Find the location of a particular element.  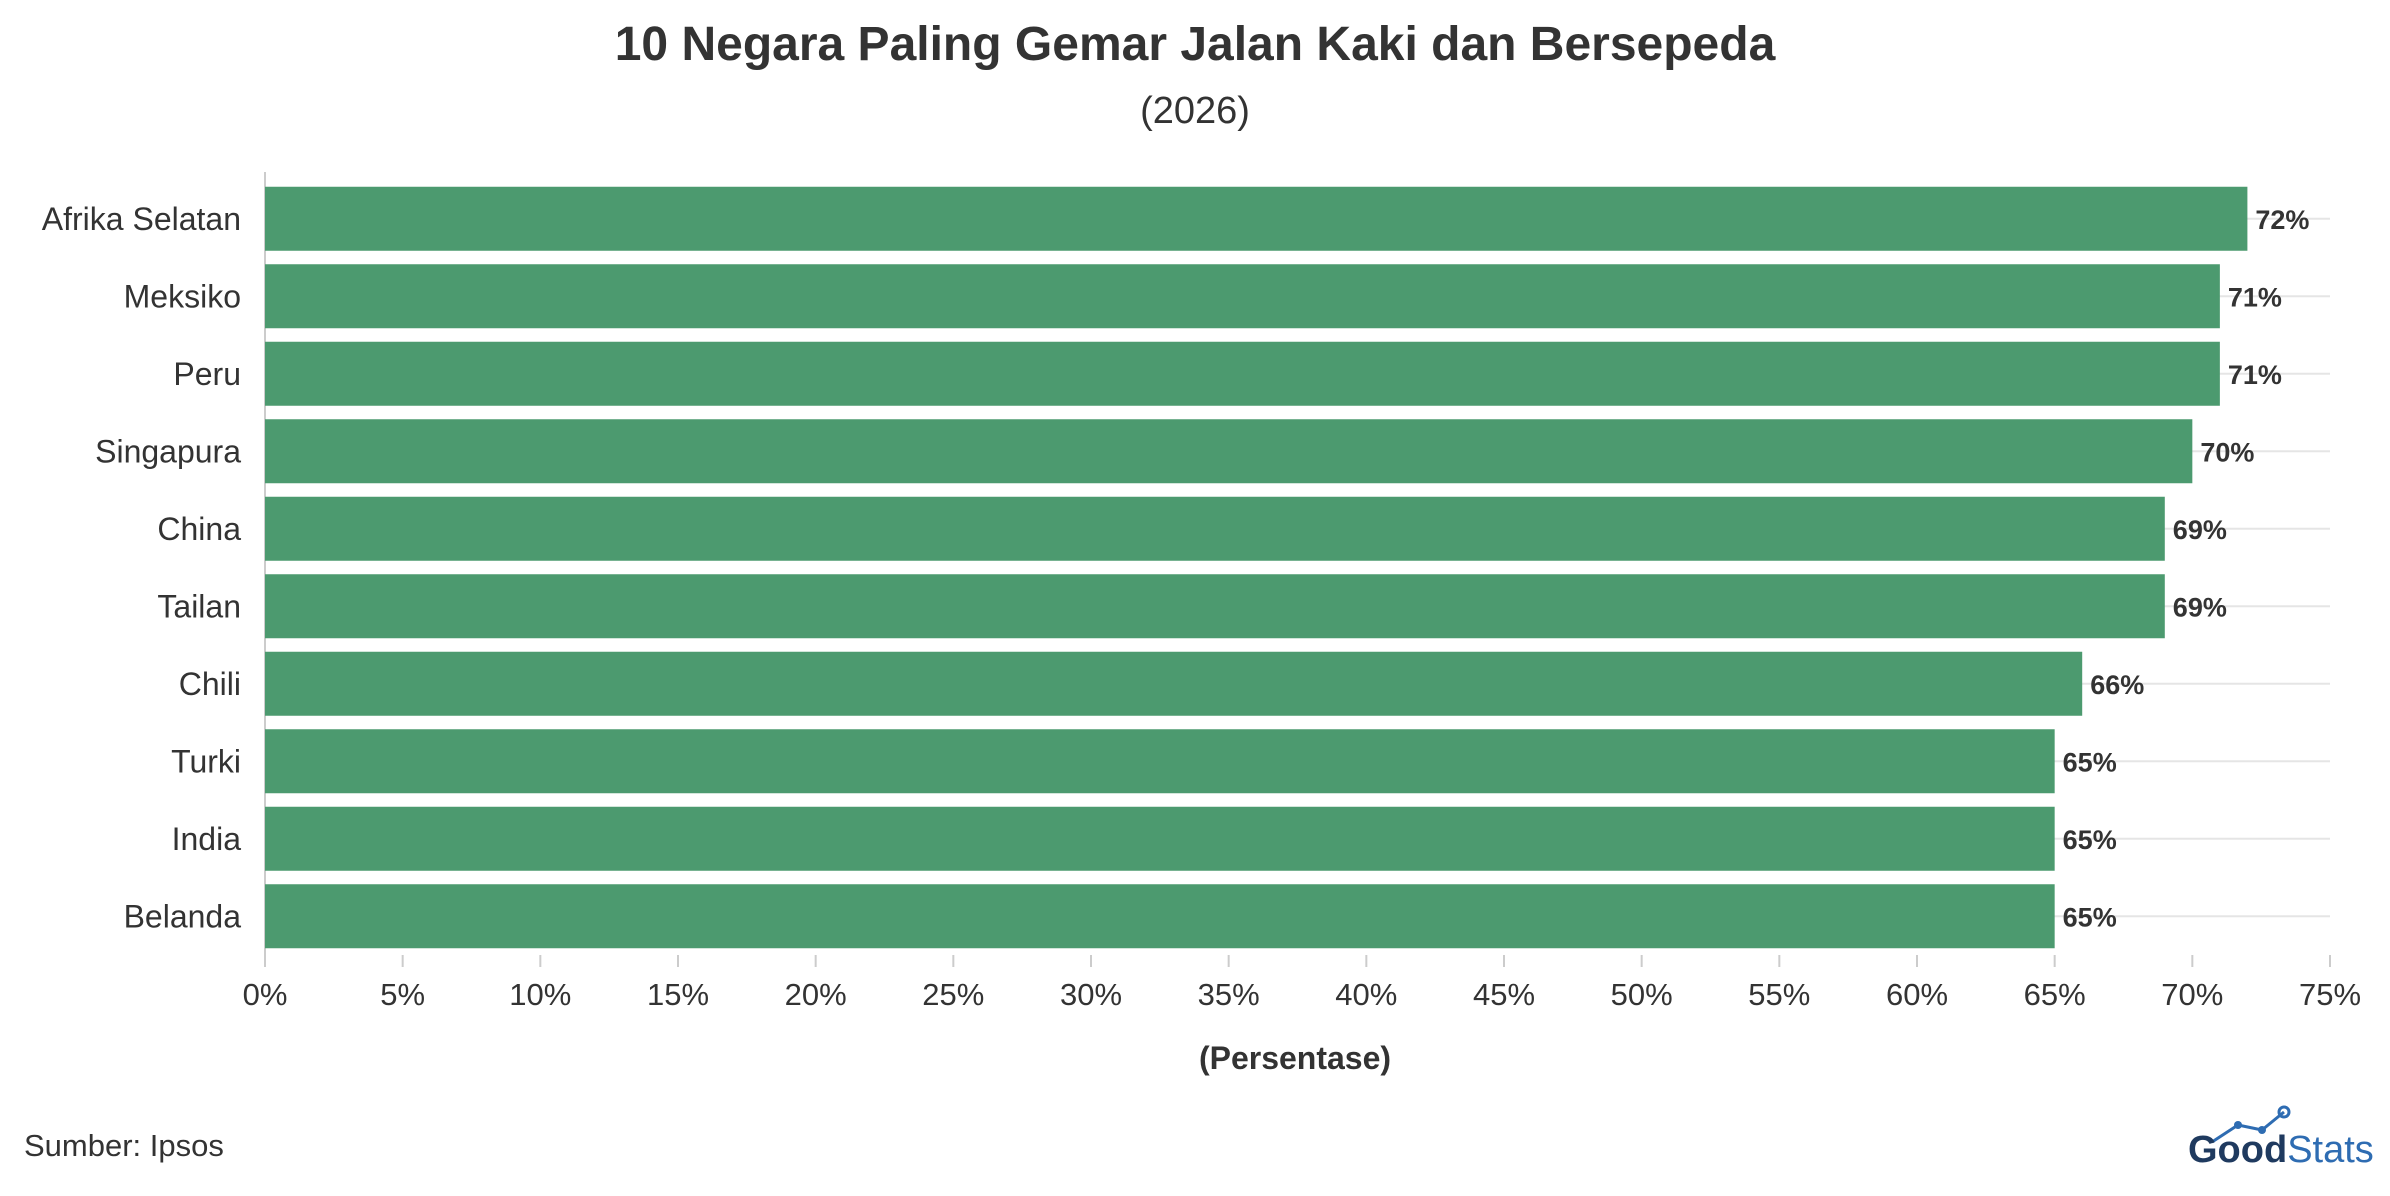

category-label: Afrika Selatan is located at coordinates (141, 219).